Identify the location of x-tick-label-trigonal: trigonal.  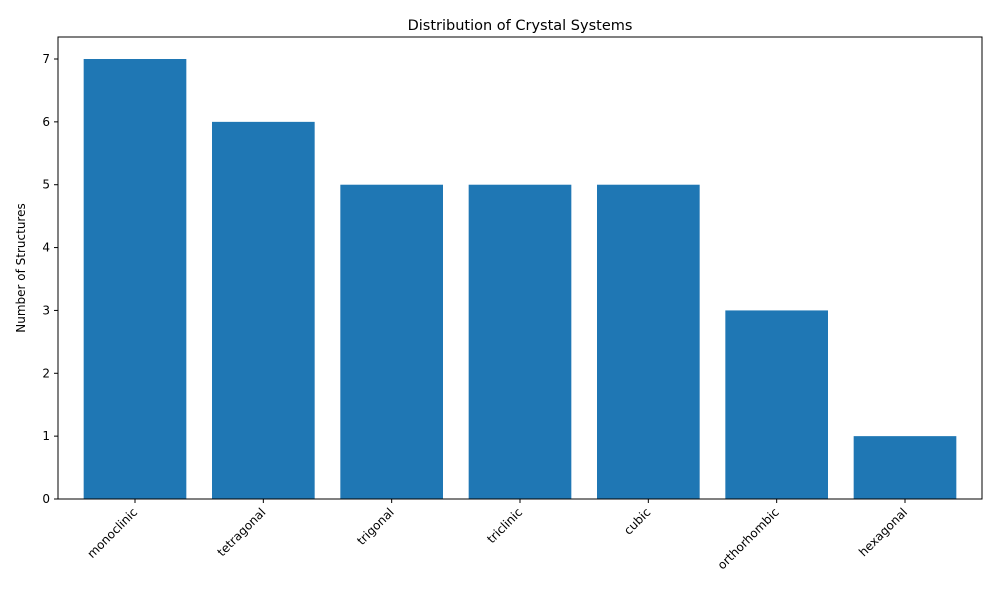
(375, 526).